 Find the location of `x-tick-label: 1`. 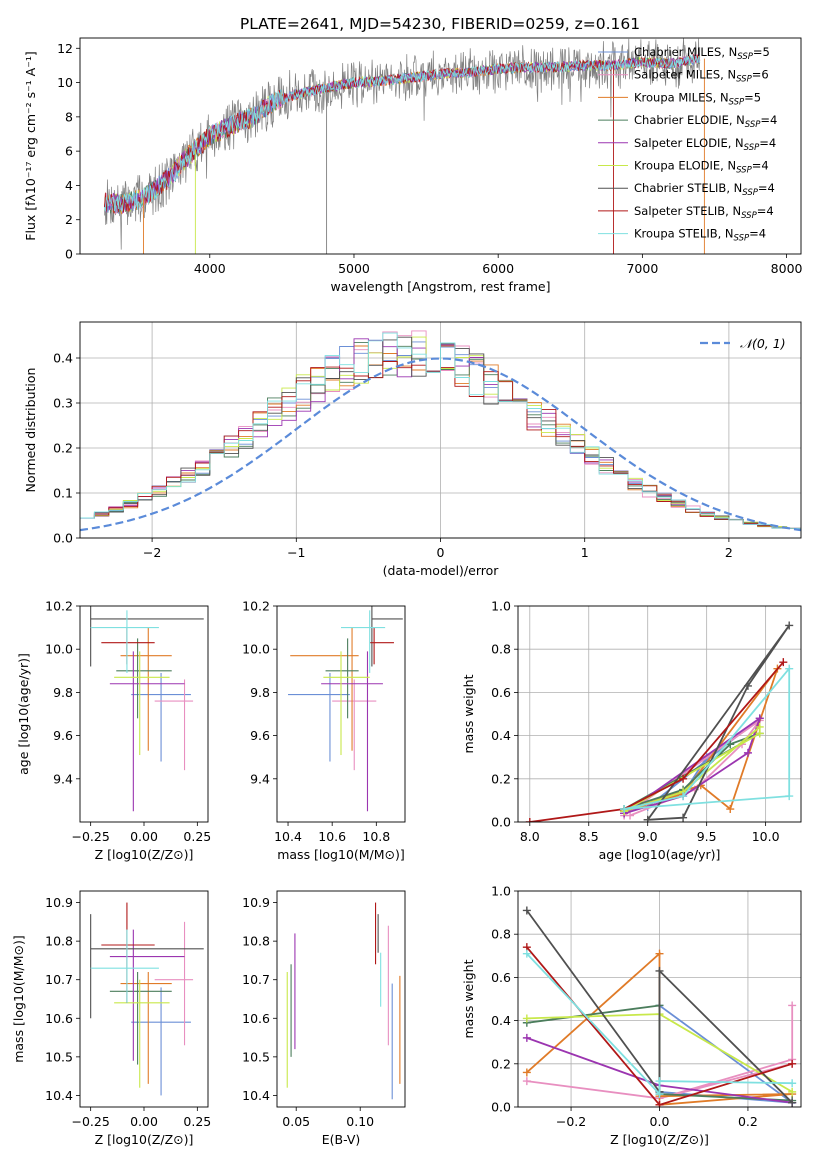

x-tick-label: 1 is located at coordinates (585, 552).